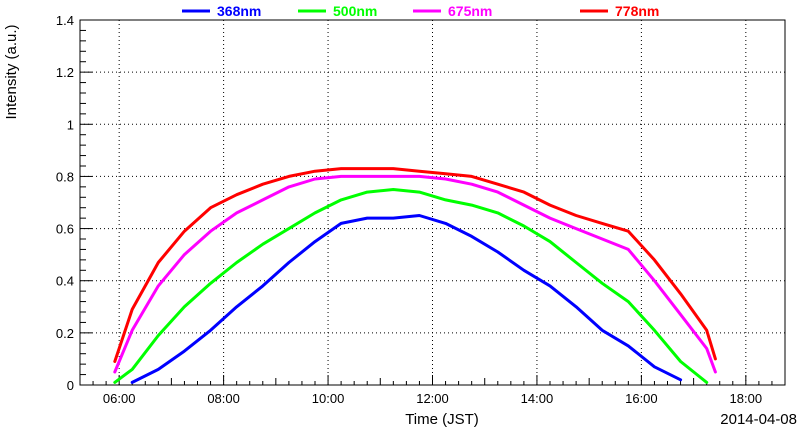  What do you see at coordinates (65, 229) in the screenshot?
I see `y-tick-label: 0.6` at bounding box center [65, 229].